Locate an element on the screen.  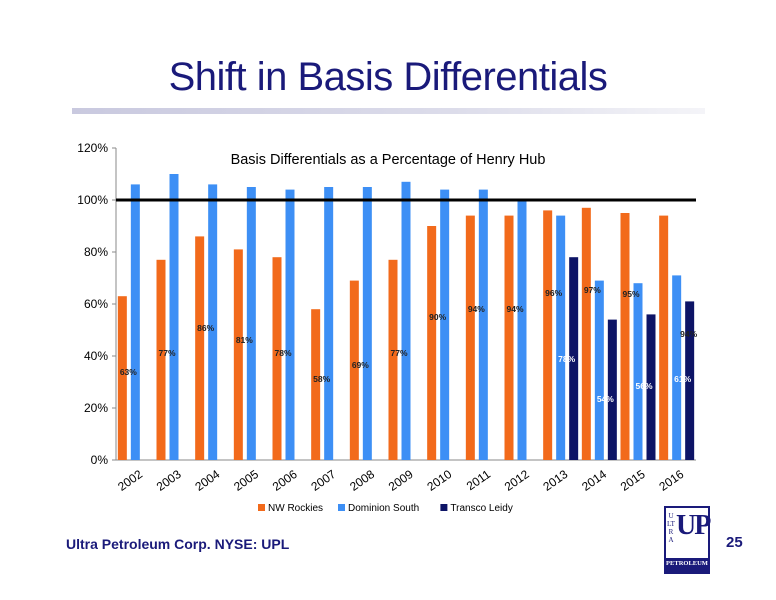
y-tick-label: 80% is located at coordinates (96, 252).